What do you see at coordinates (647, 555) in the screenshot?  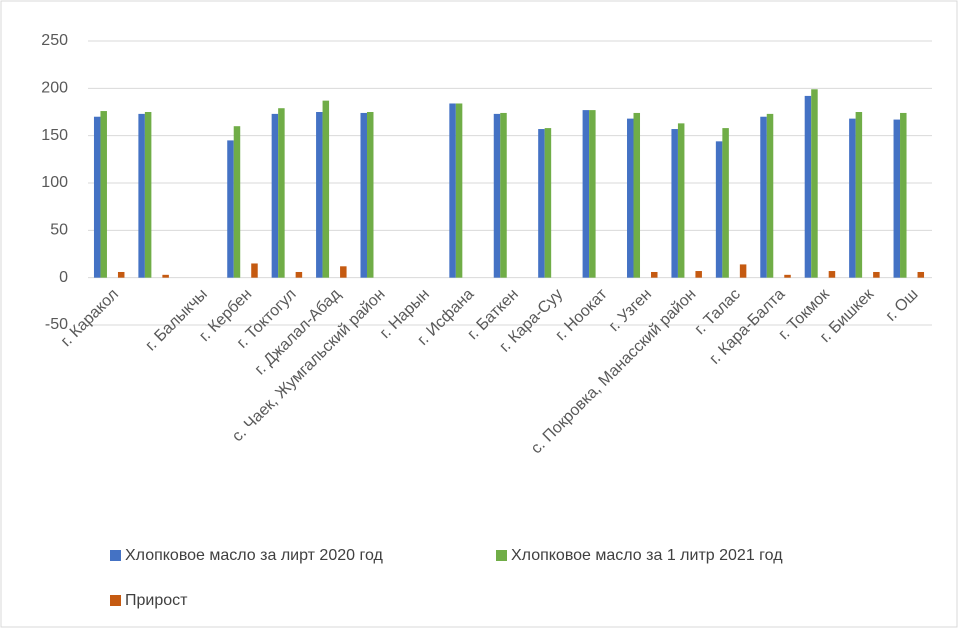 I see `legend-label: Хлопковое масло за 1 литр 2021 год` at bounding box center [647, 555].